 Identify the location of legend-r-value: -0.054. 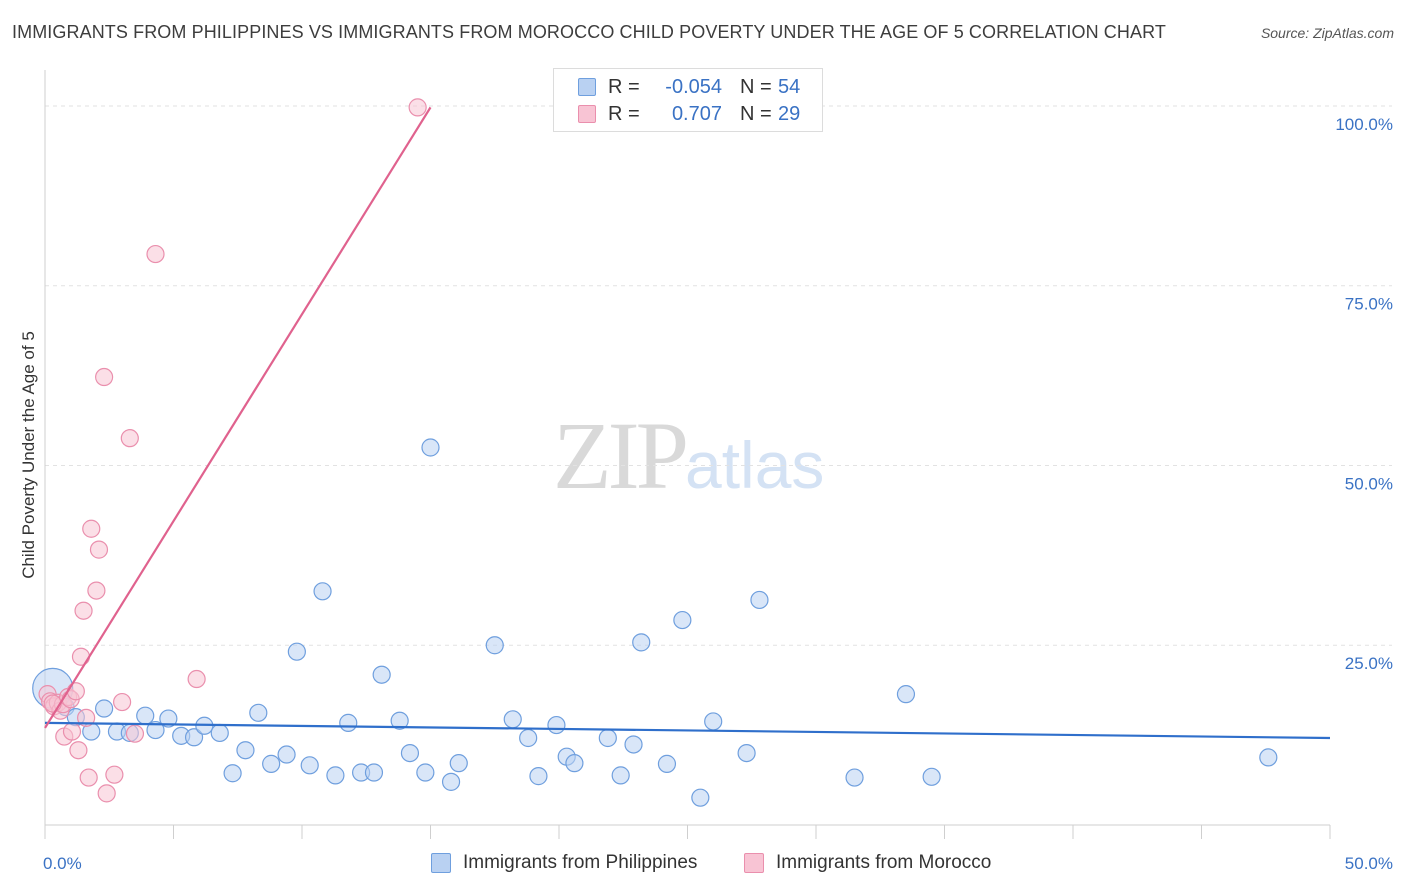
(693, 86).